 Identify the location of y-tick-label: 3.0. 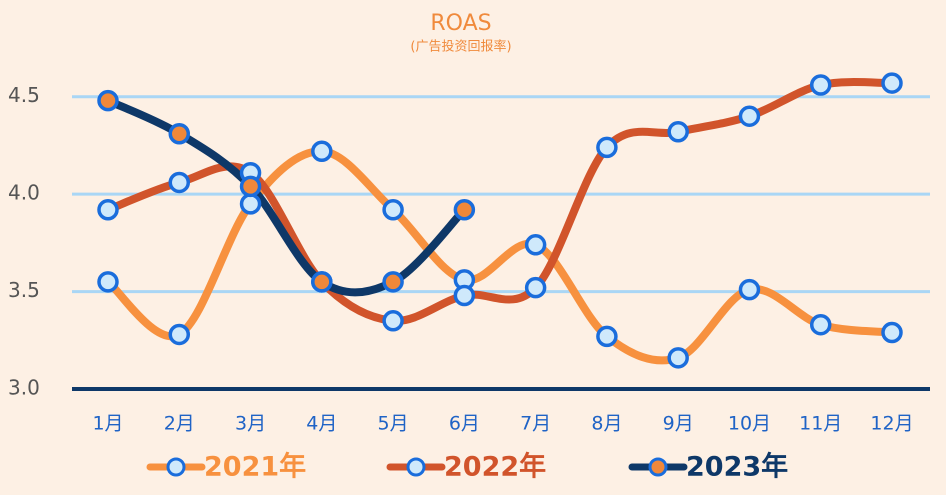
(24, 388).